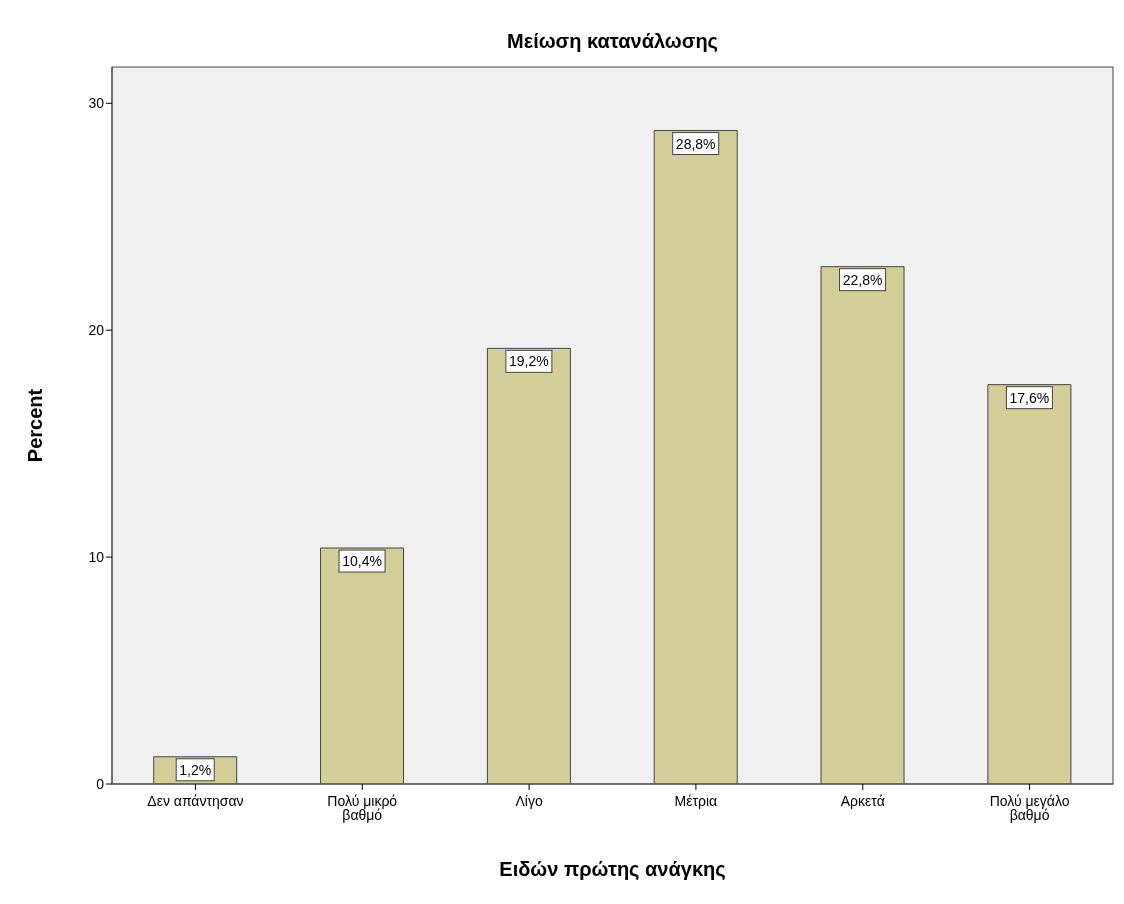  What do you see at coordinates (529, 801) in the screenshot?
I see `x-tick-label: Λίγο` at bounding box center [529, 801].